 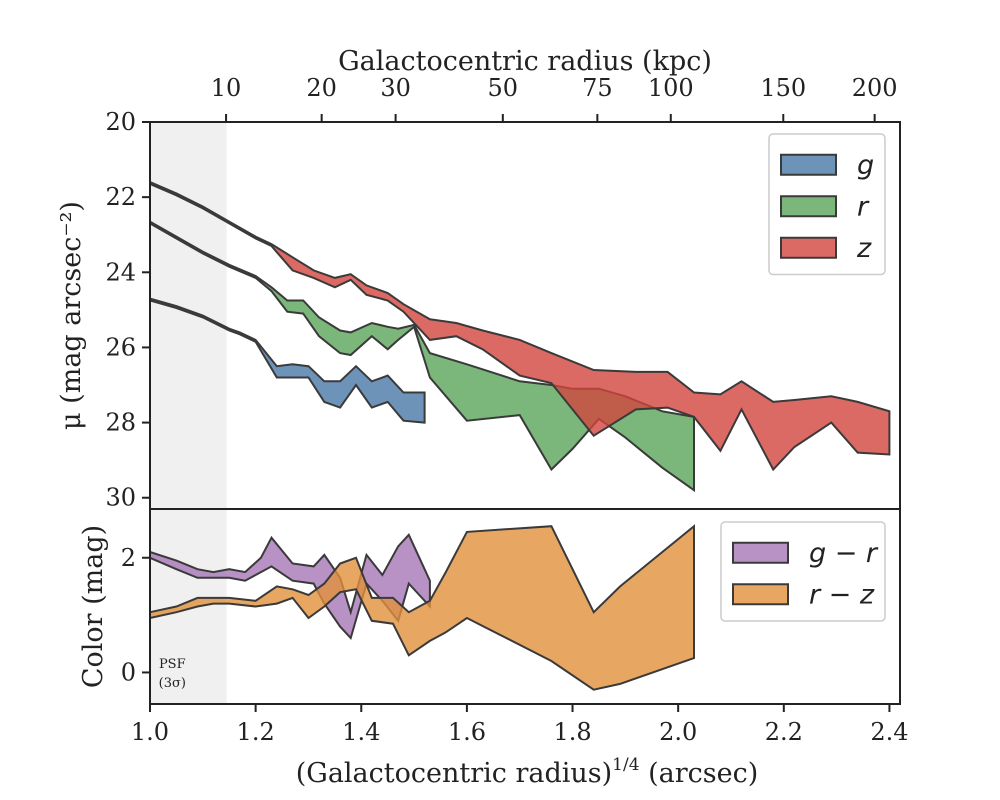 What do you see at coordinates (865, 165) in the screenshot?
I see `legend-label-g: g` at bounding box center [865, 165].